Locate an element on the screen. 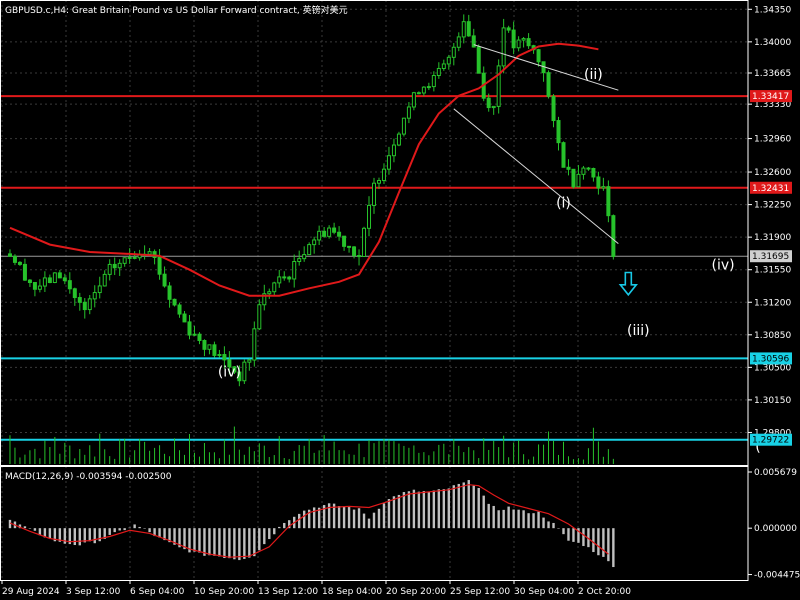 The width and height of the screenshot is (800, 600). channel-line is located at coordinates (536, 176).